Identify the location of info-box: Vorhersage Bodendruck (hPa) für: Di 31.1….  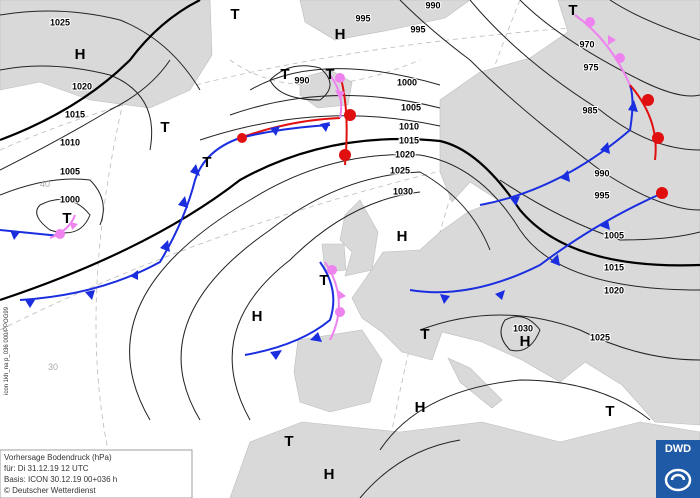
(96, 473).